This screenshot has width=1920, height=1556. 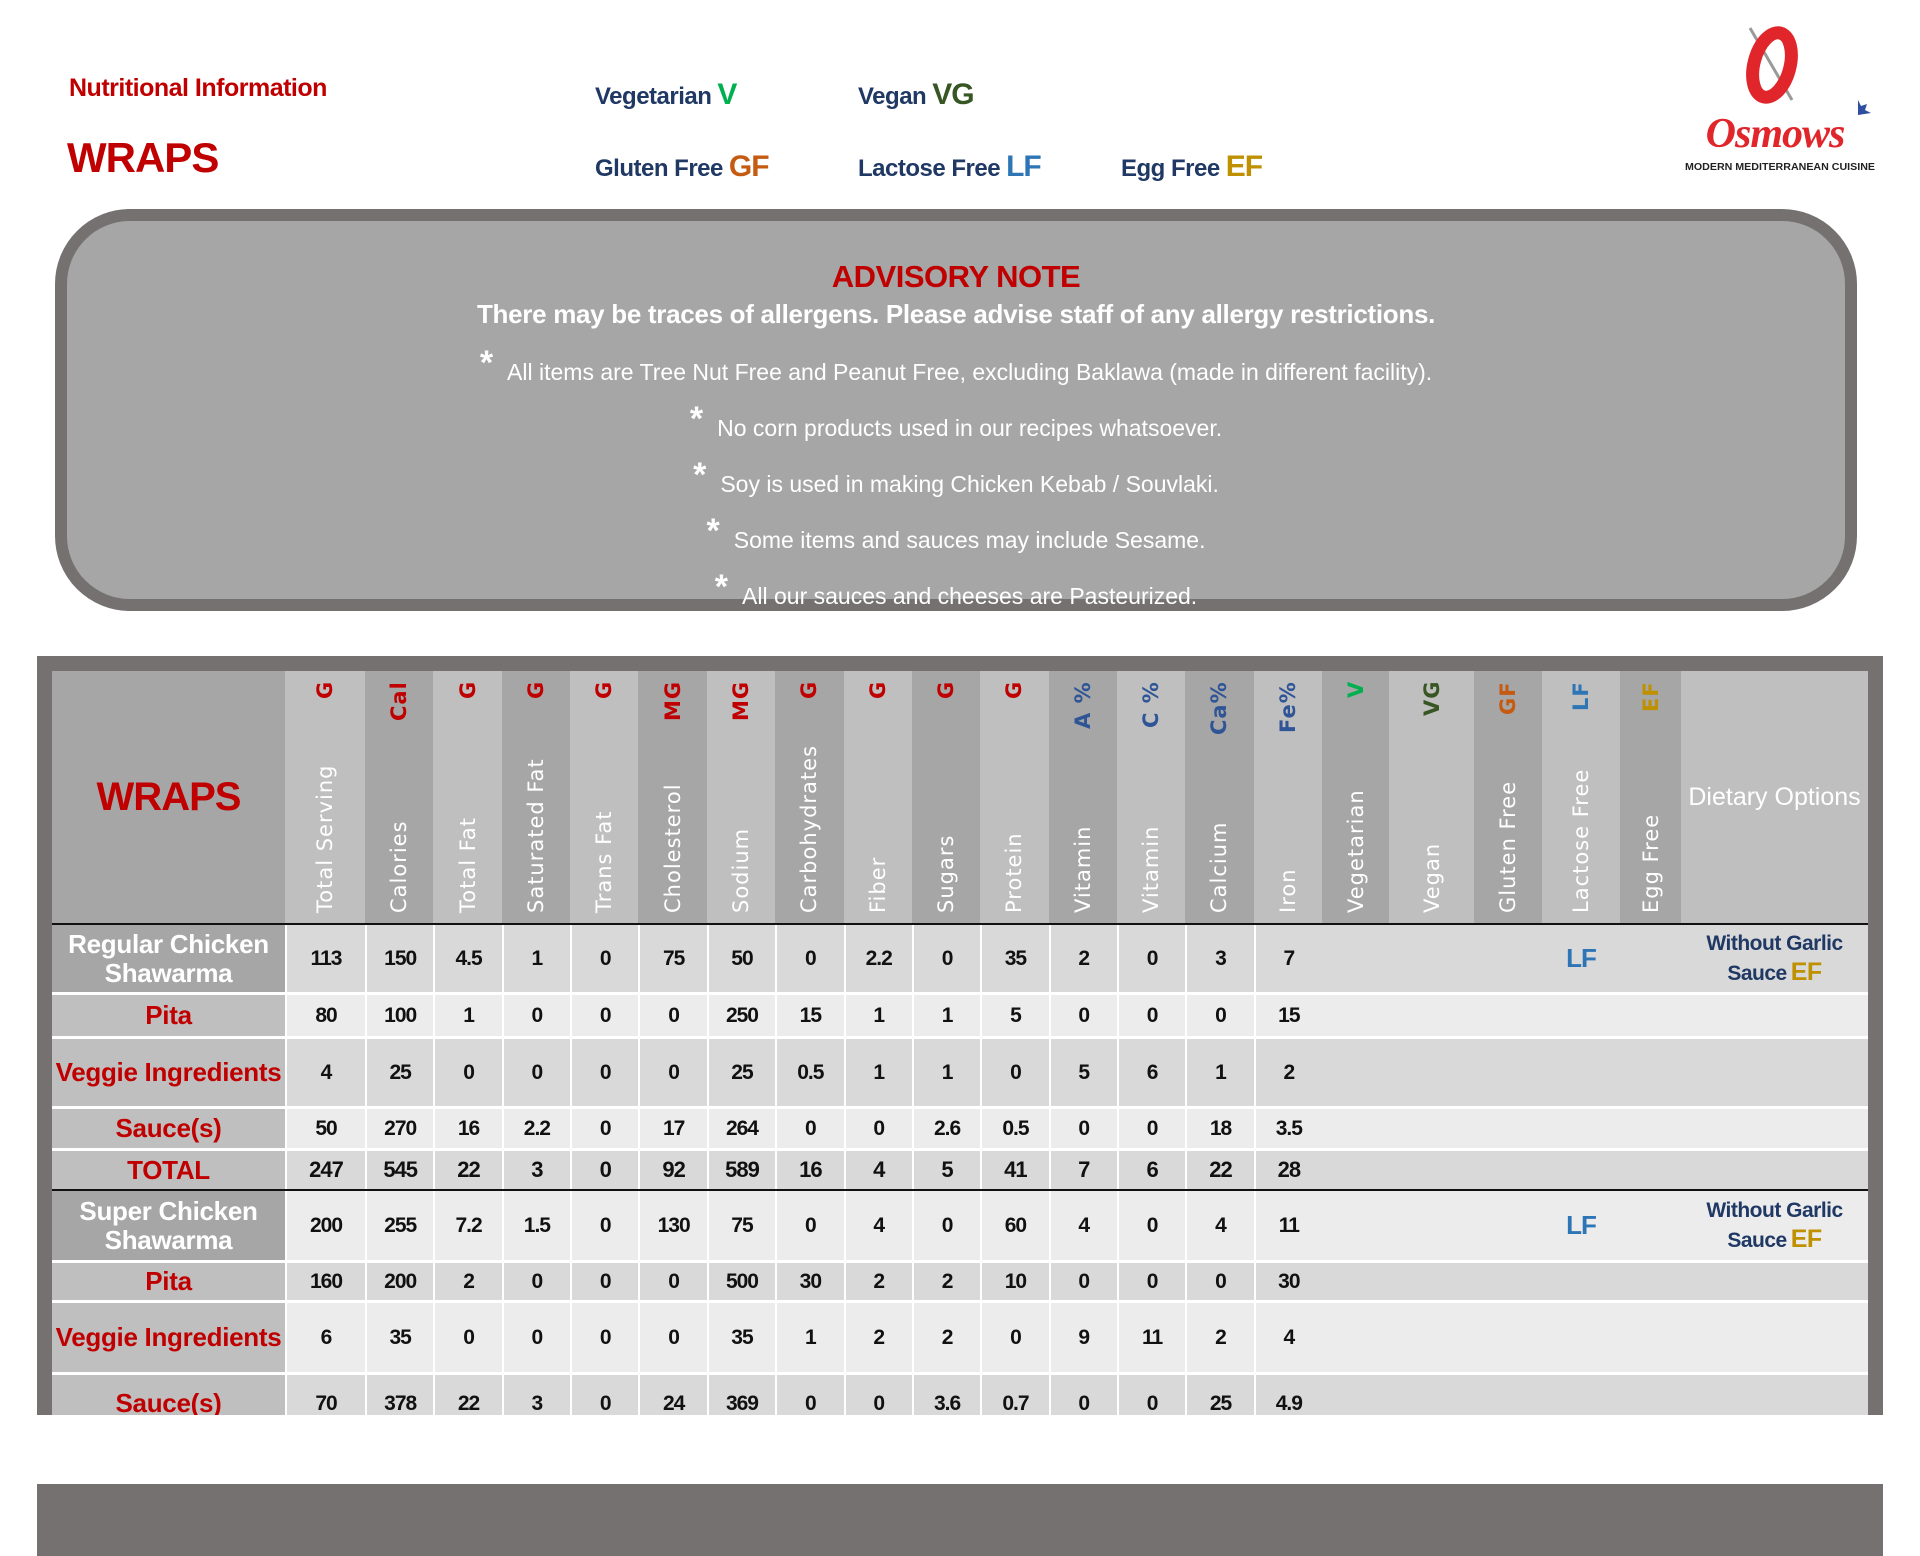 What do you see at coordinates (168, 1170) in the screenshot?
I see `row-label: TOTAL` at bounding box center [168, 1170].